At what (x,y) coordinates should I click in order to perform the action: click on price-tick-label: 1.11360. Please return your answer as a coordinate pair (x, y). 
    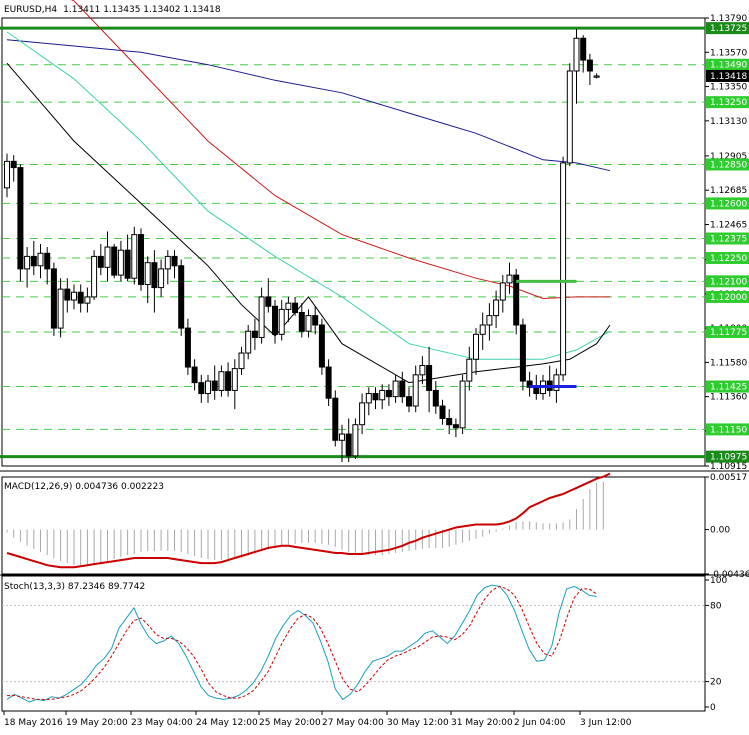
    Looking at the image, I should click on (728, 398).